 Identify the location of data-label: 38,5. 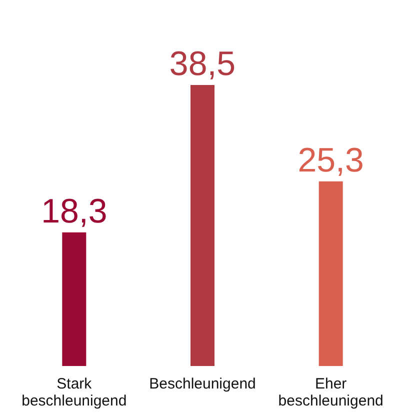
(202, 64).